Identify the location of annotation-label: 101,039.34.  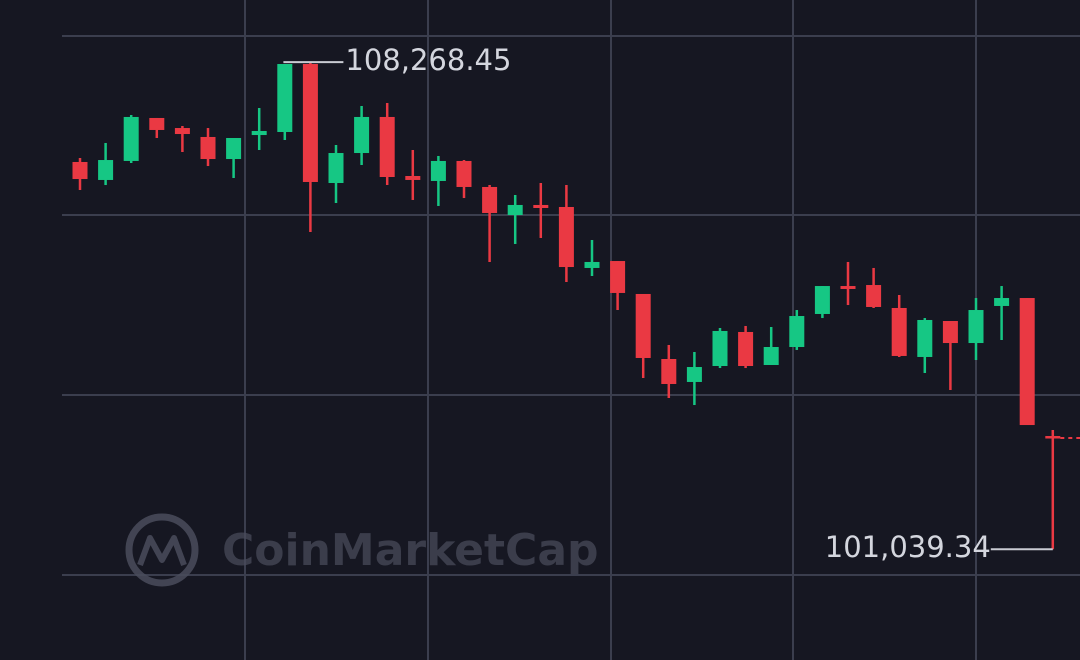
(908, 547).